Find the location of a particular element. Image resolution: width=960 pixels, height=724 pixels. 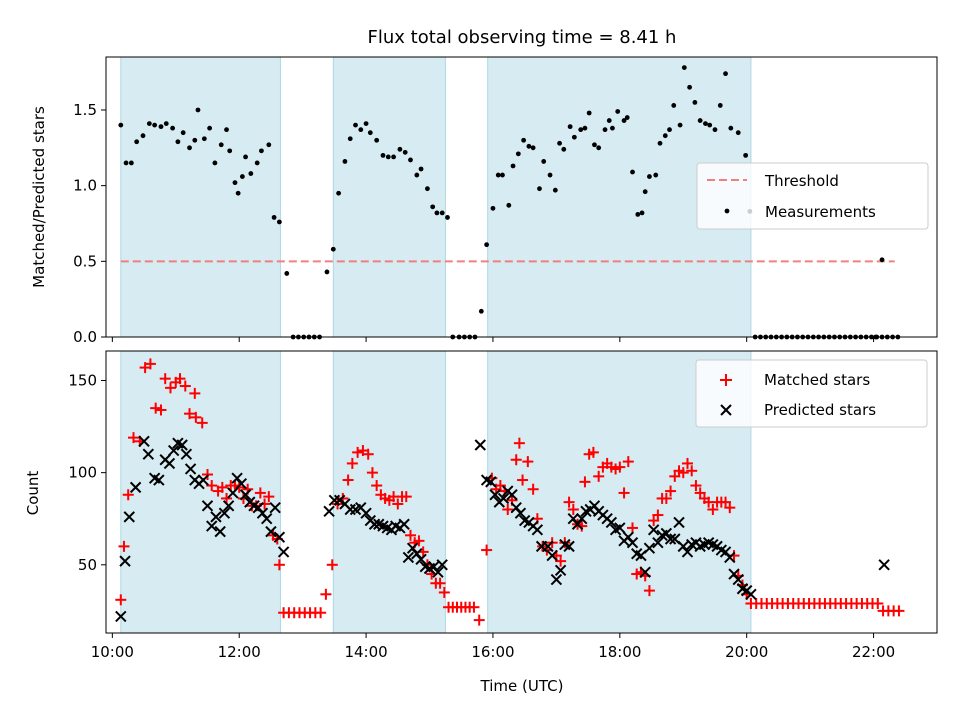

y-tick-label: 1.0 is located at coordinates (85, 186).